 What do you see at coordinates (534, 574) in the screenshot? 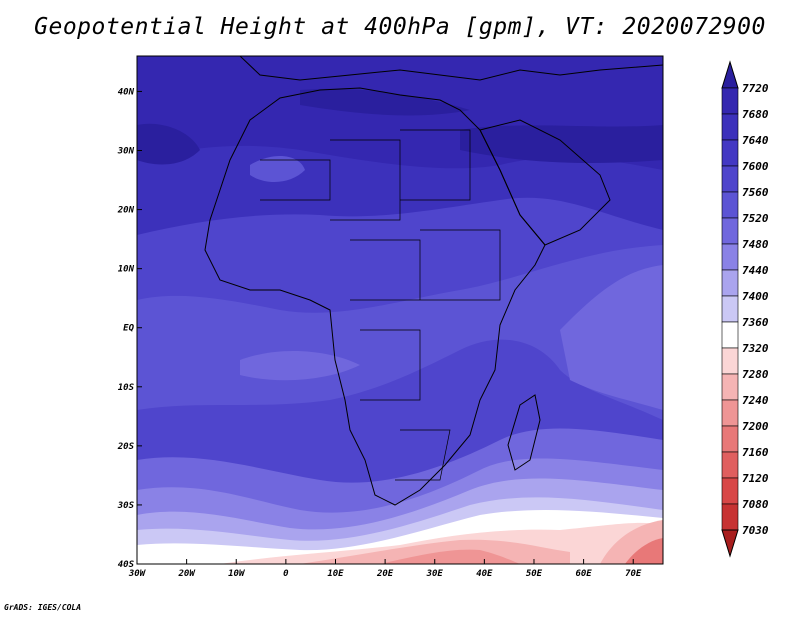
I see `x-tick-label: 50E` at bounding box center [534, 574].